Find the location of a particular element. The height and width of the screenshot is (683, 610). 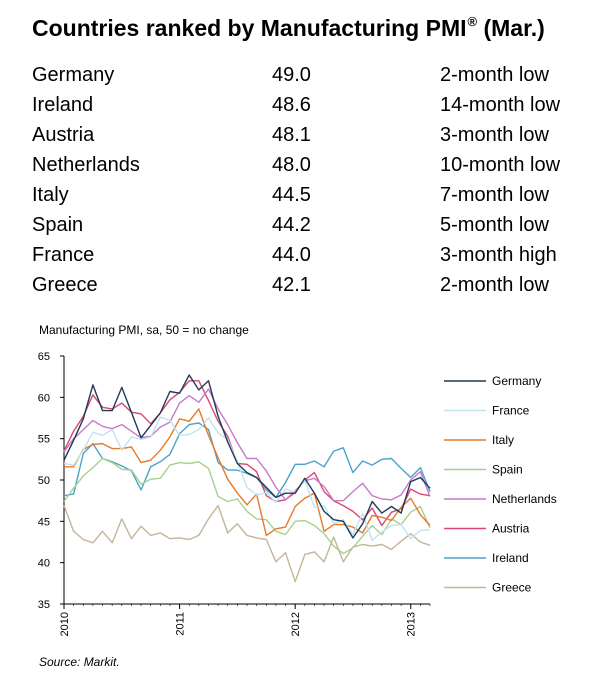

series-line-germany is located at coordinates (247, 456).